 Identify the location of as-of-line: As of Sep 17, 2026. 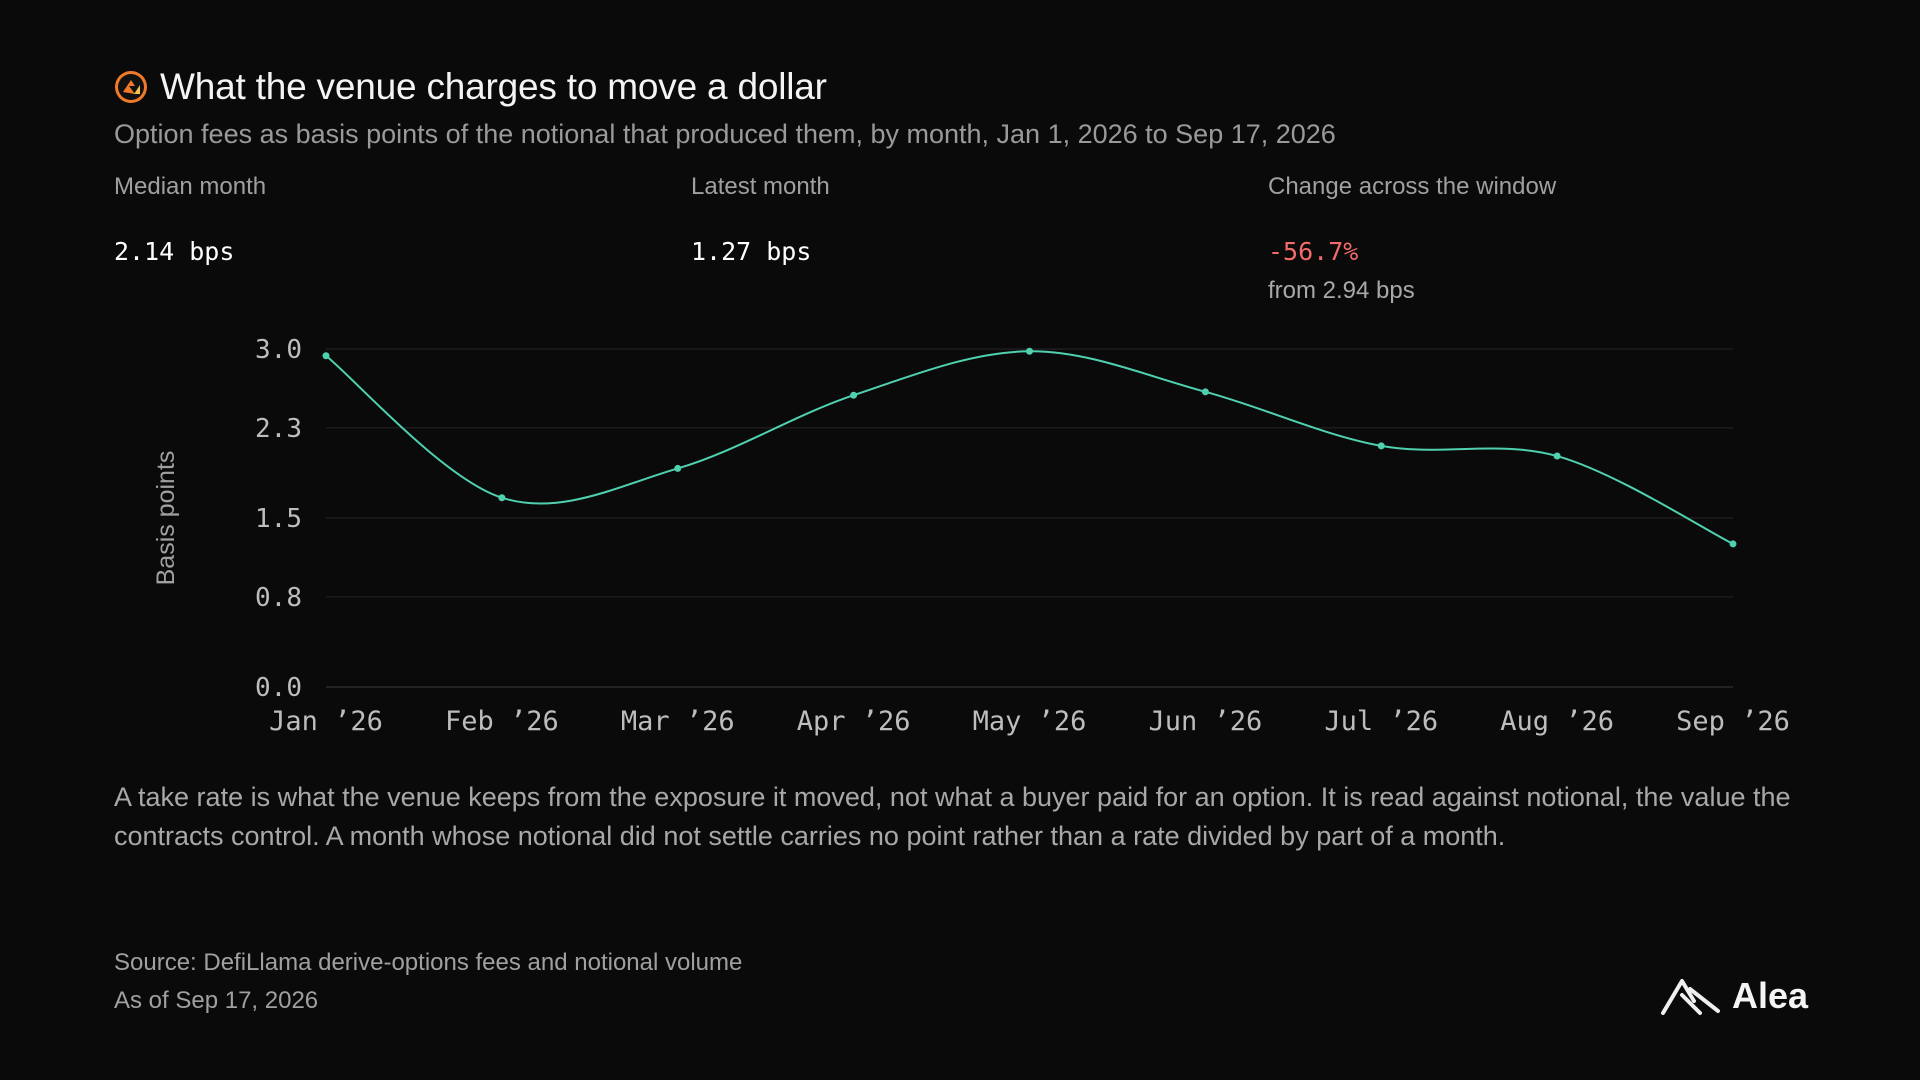
(216, 1000).